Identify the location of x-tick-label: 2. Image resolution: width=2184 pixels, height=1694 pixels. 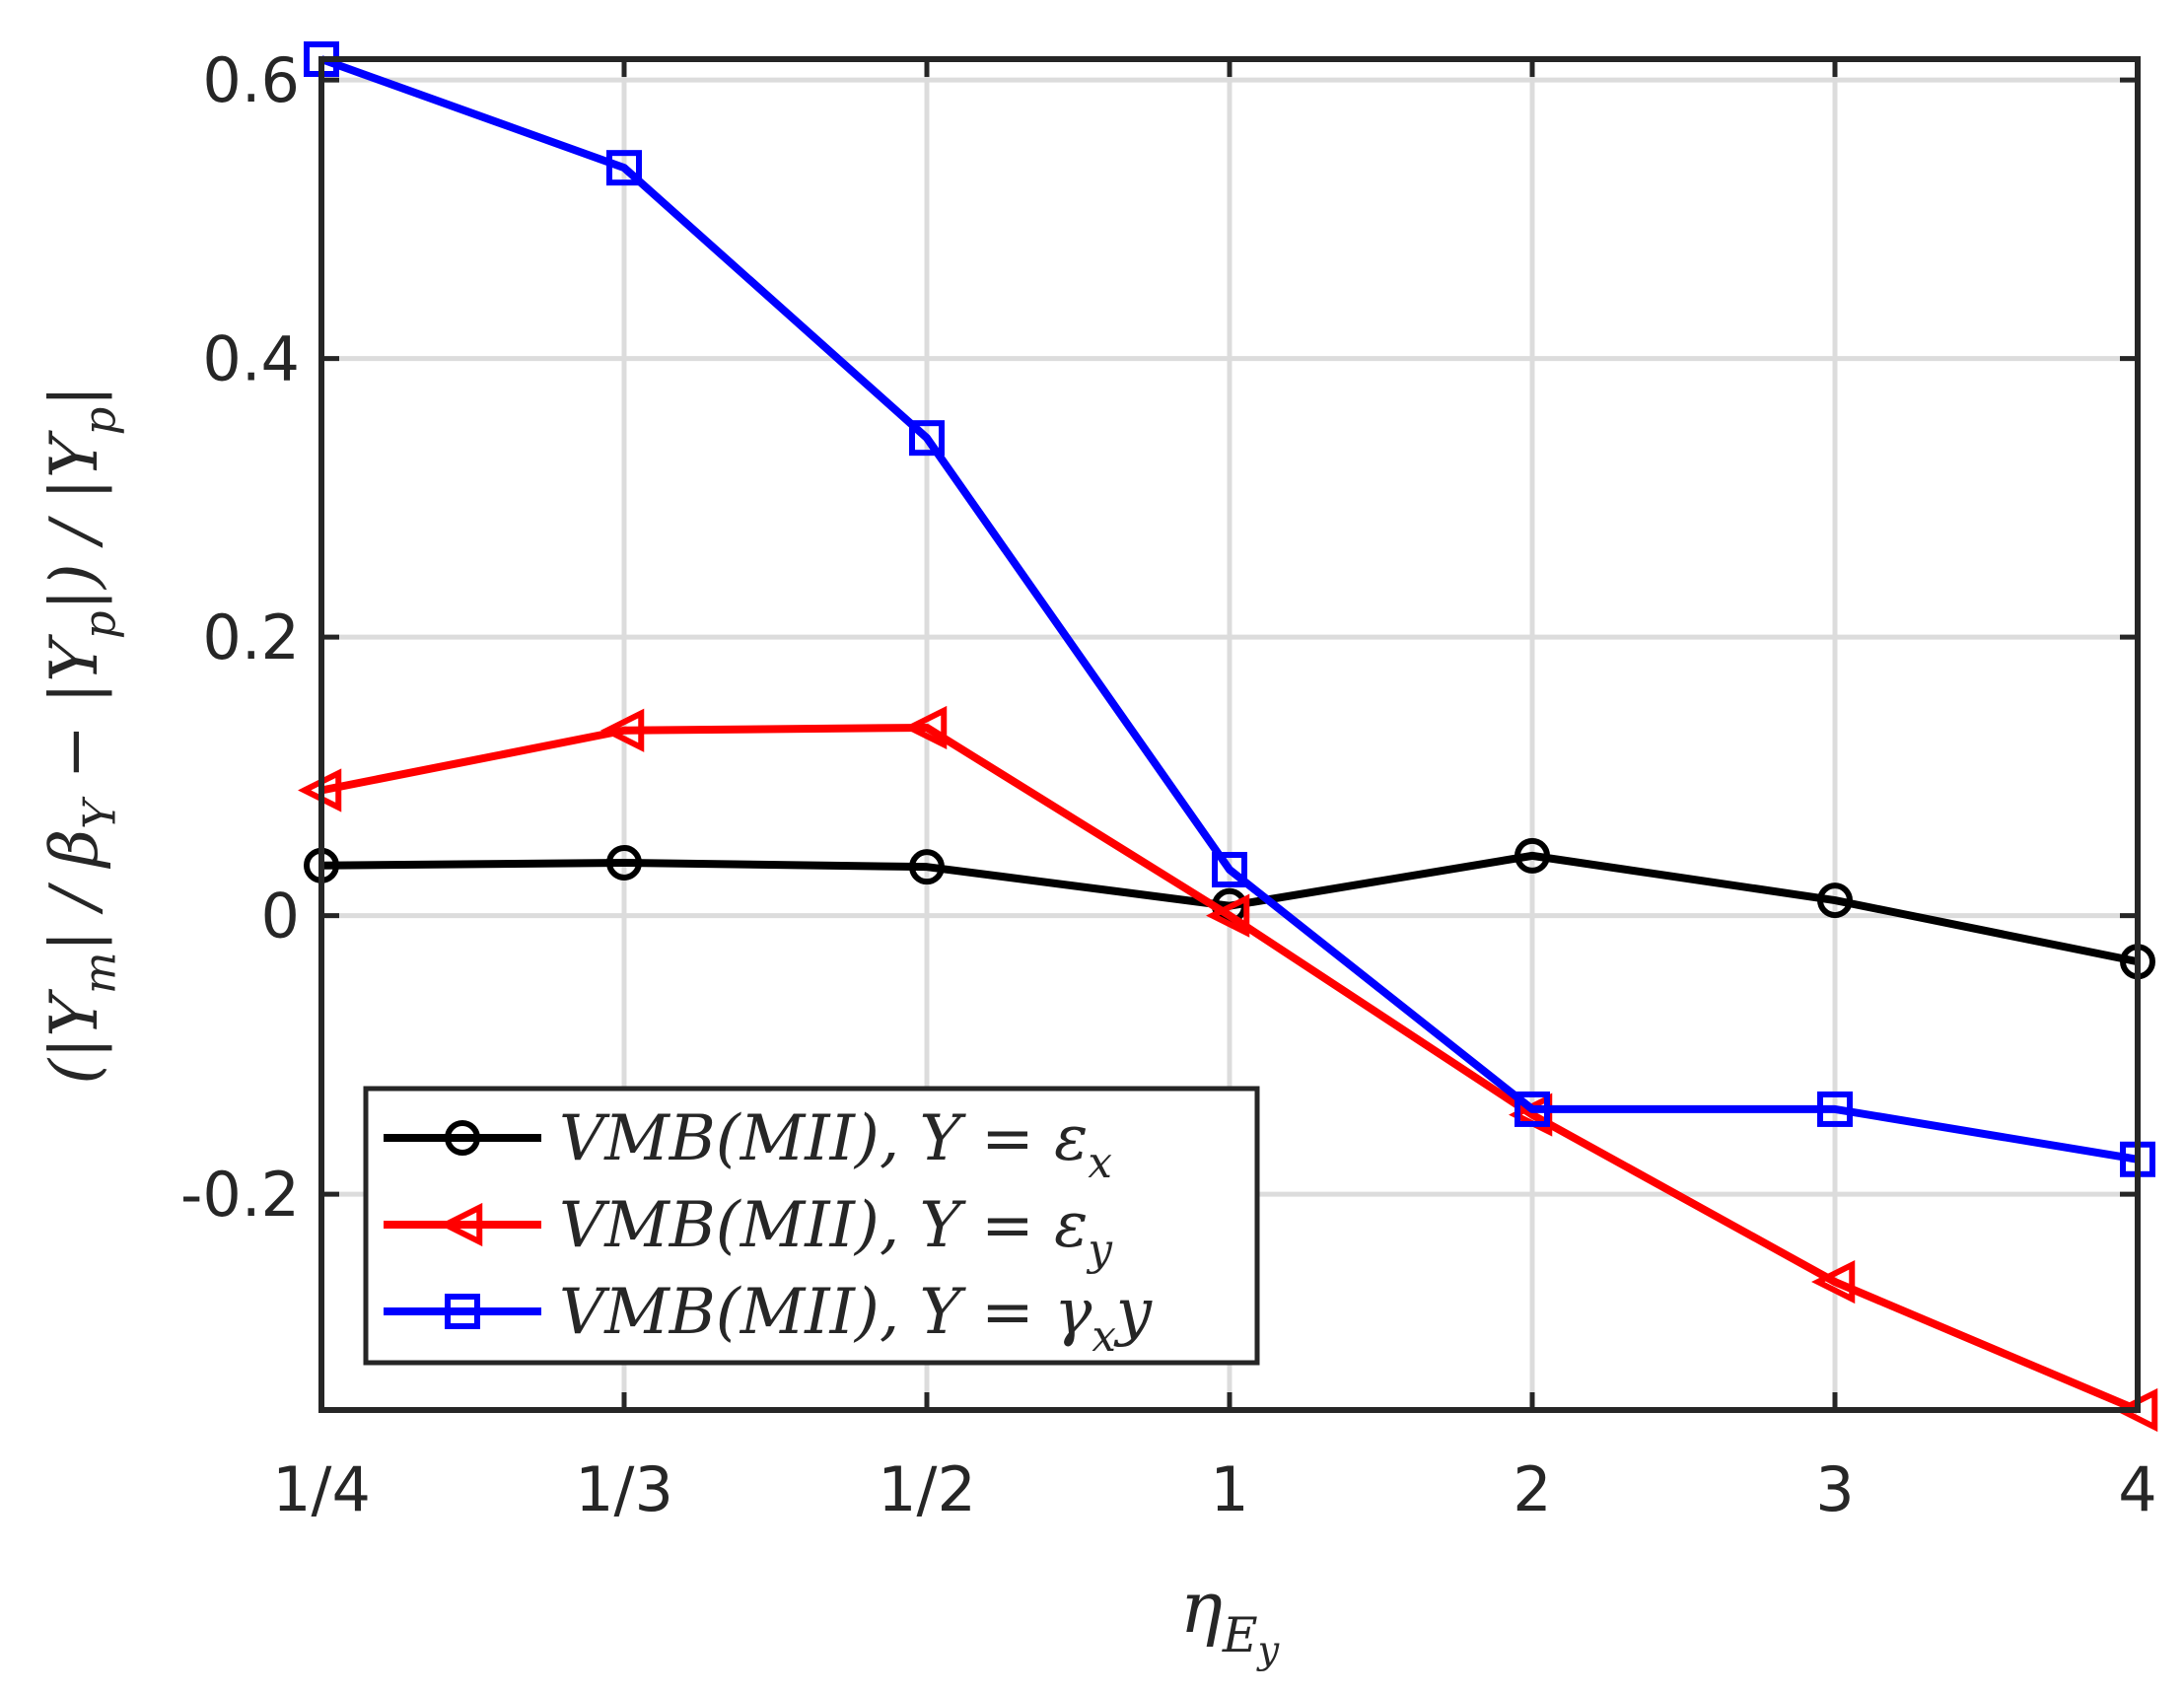
(1532, 1489).